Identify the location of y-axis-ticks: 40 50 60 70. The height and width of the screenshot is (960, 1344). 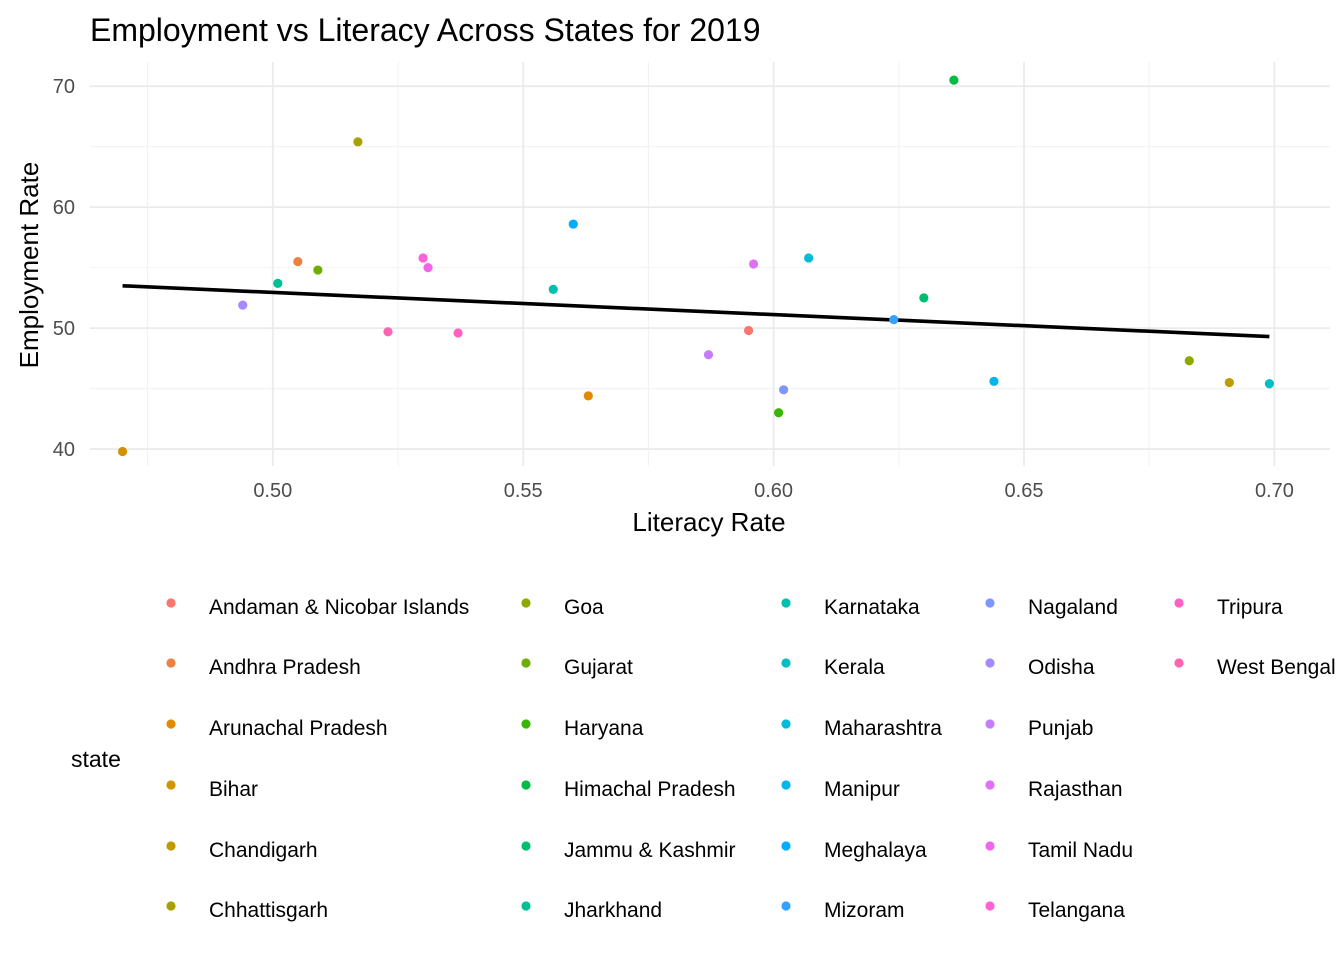
(64, 268).